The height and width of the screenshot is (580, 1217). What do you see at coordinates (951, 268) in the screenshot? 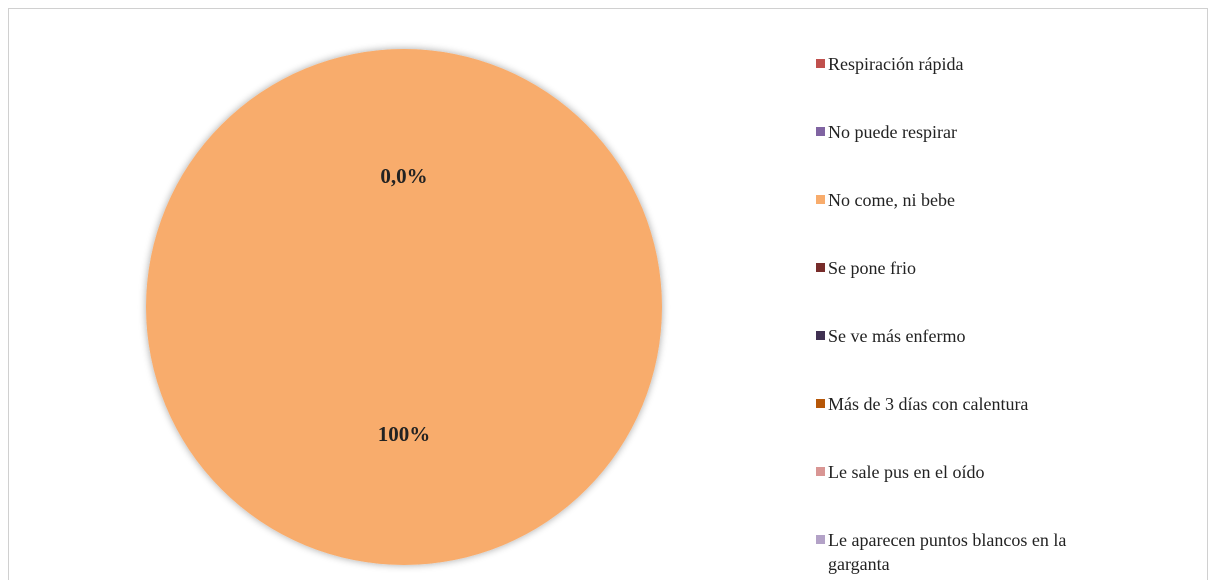
I see `legend-item: Se pone frio` at bounding box center [951, 268].